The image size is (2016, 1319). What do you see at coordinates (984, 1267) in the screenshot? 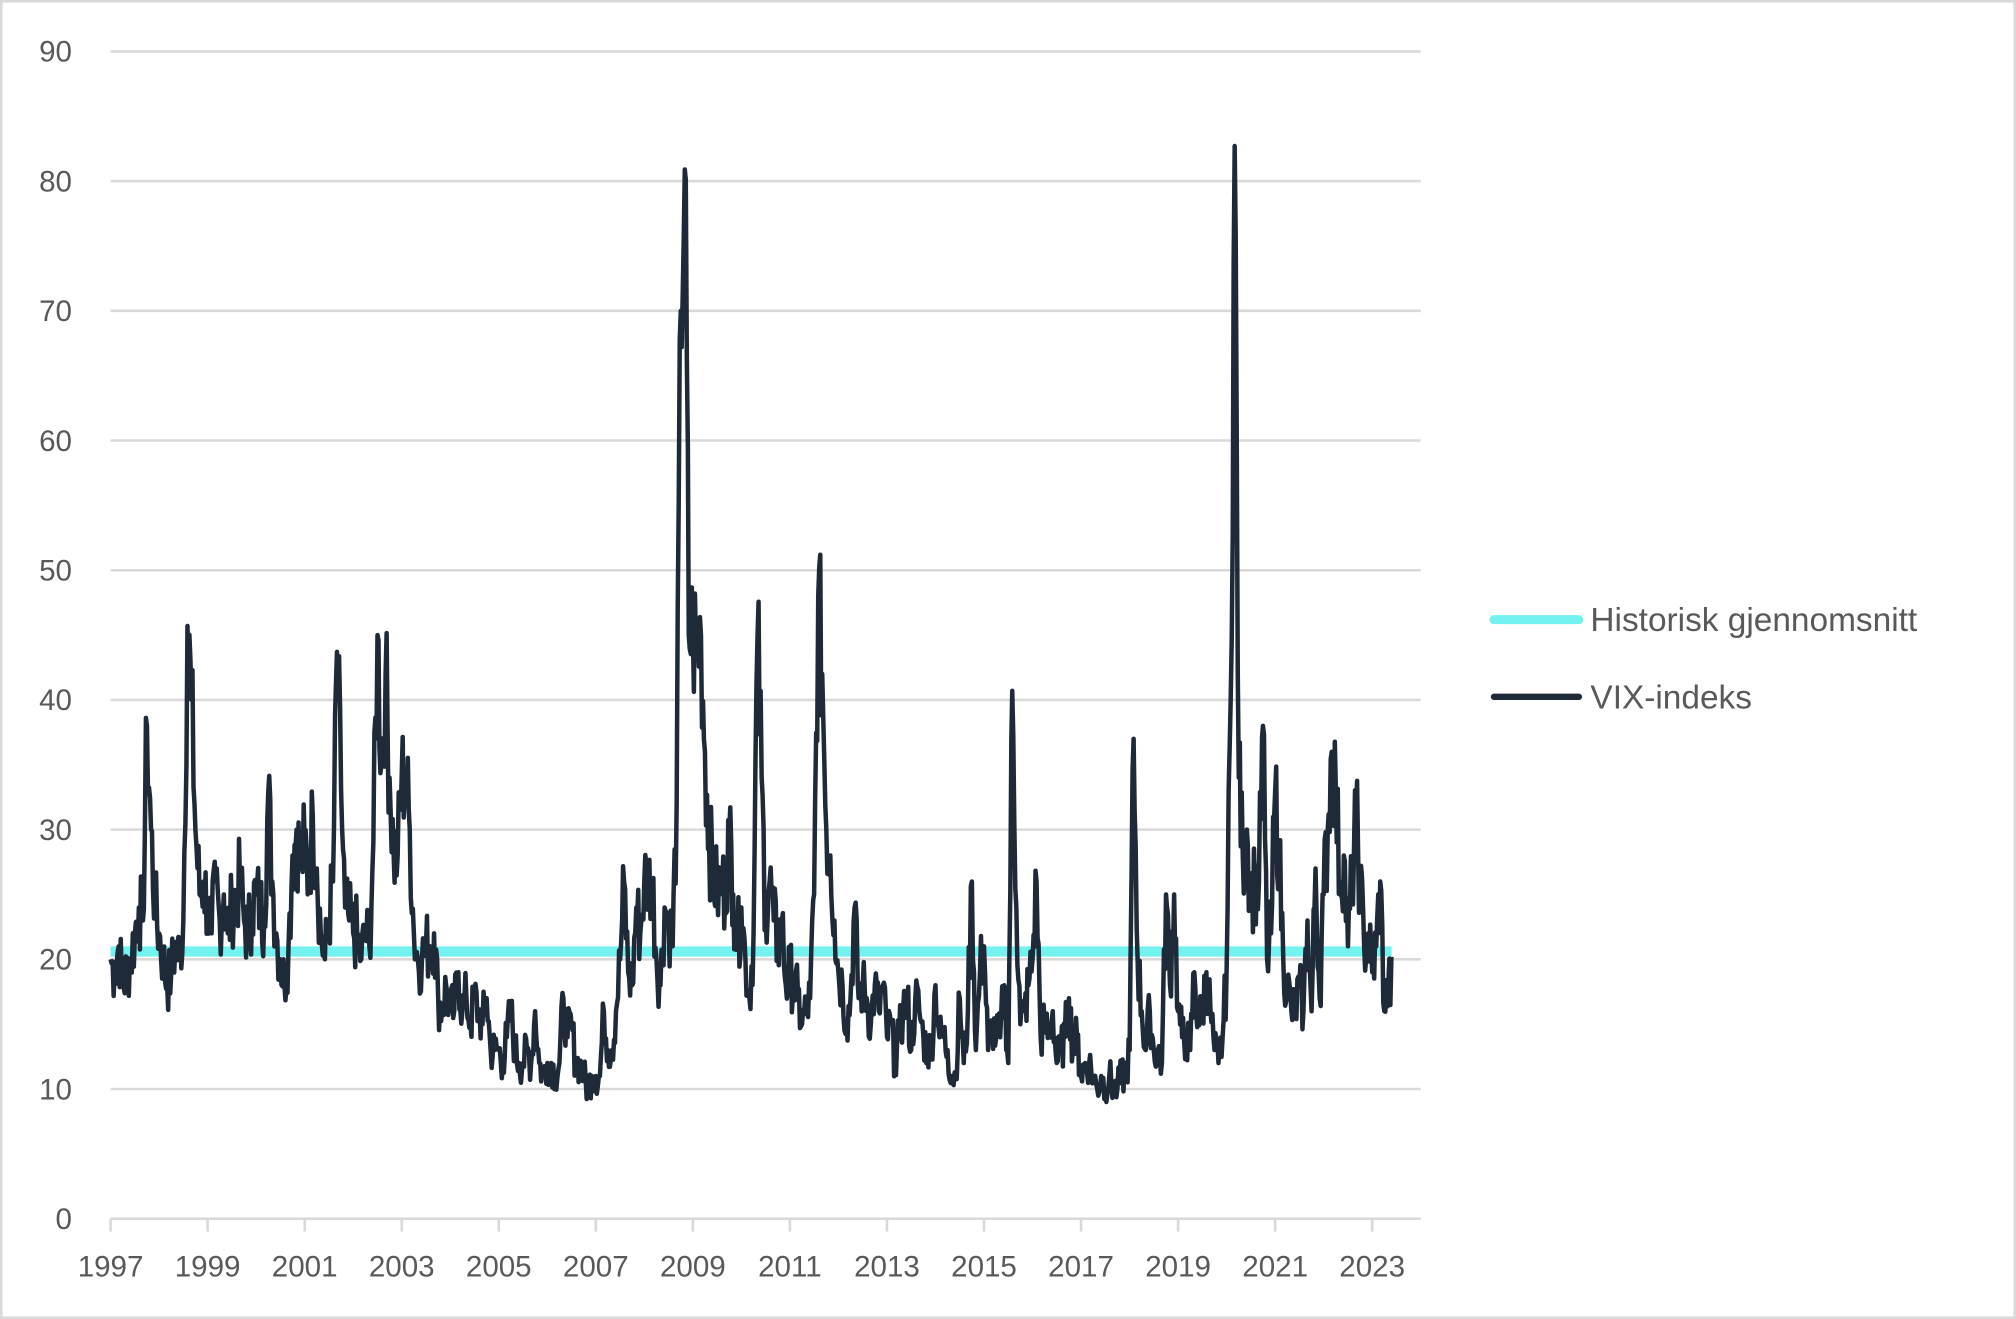
I see `x-tick-label: 2015` at bounding box center [984, 1267].